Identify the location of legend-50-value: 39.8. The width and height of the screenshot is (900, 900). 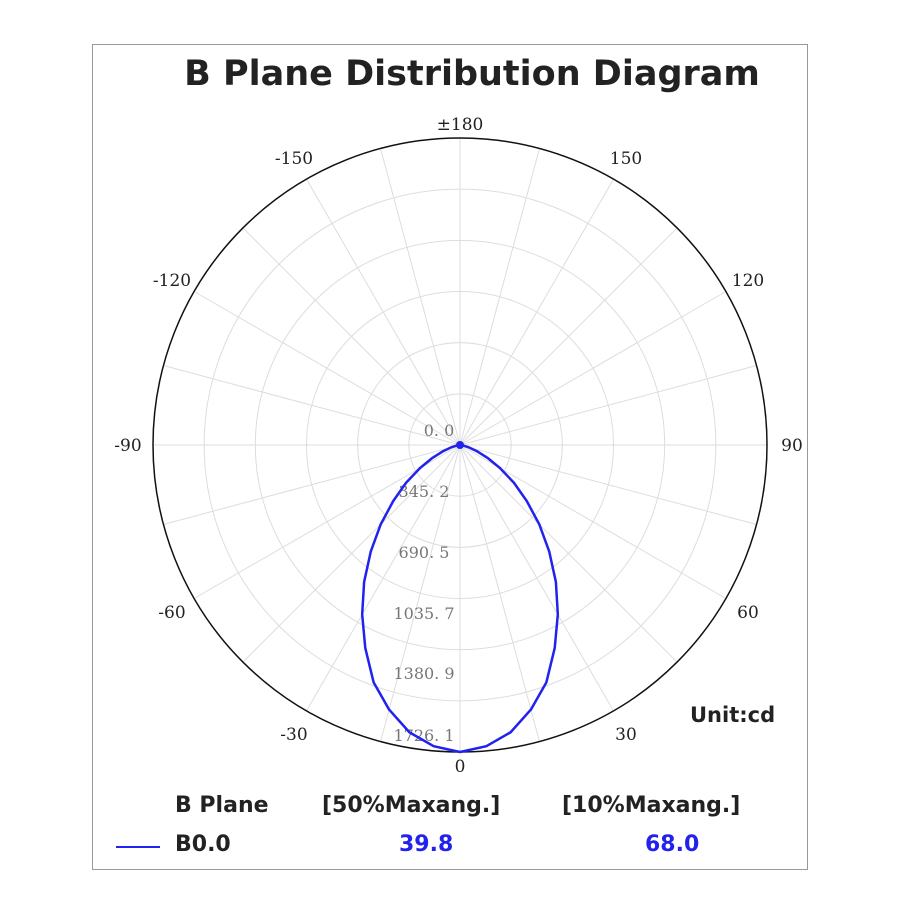
(426, 844).